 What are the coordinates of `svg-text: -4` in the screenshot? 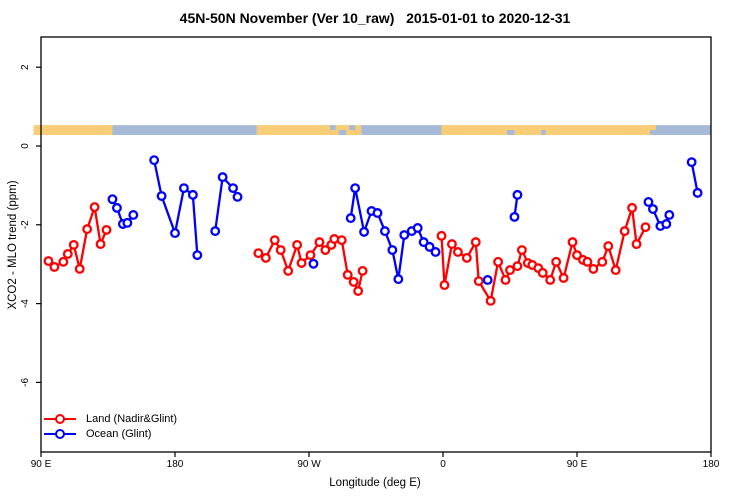 It's located at (25, 303).